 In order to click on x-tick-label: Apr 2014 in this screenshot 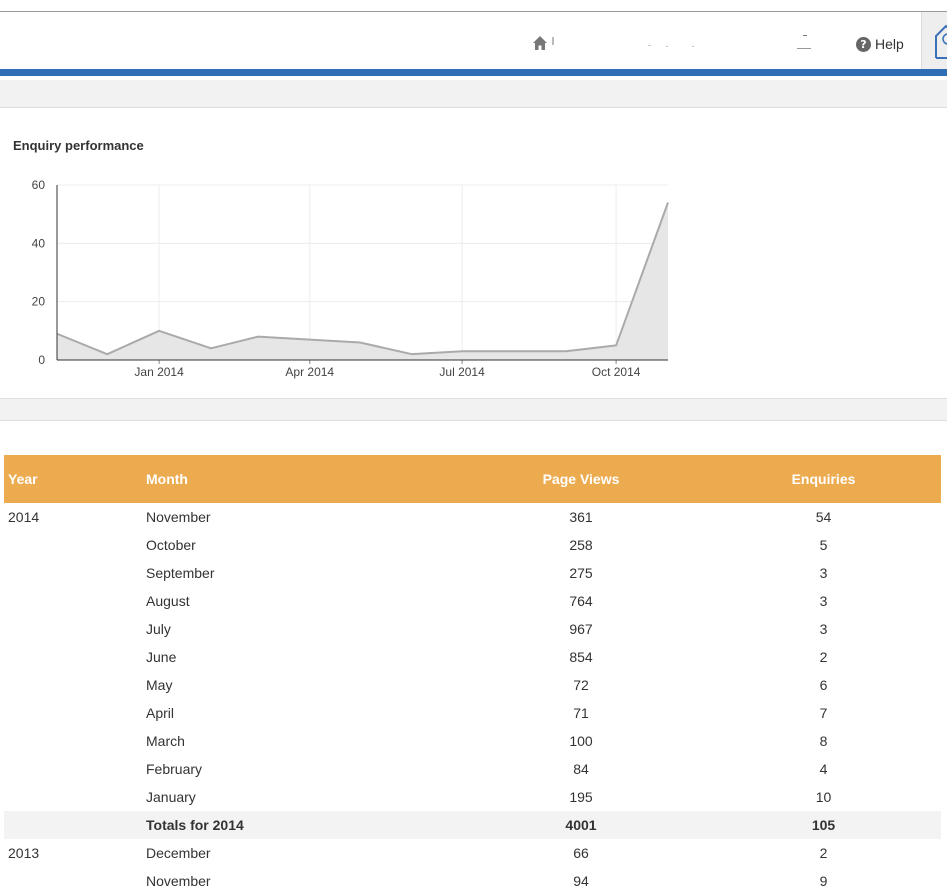, I will do `click(309, 372)`.